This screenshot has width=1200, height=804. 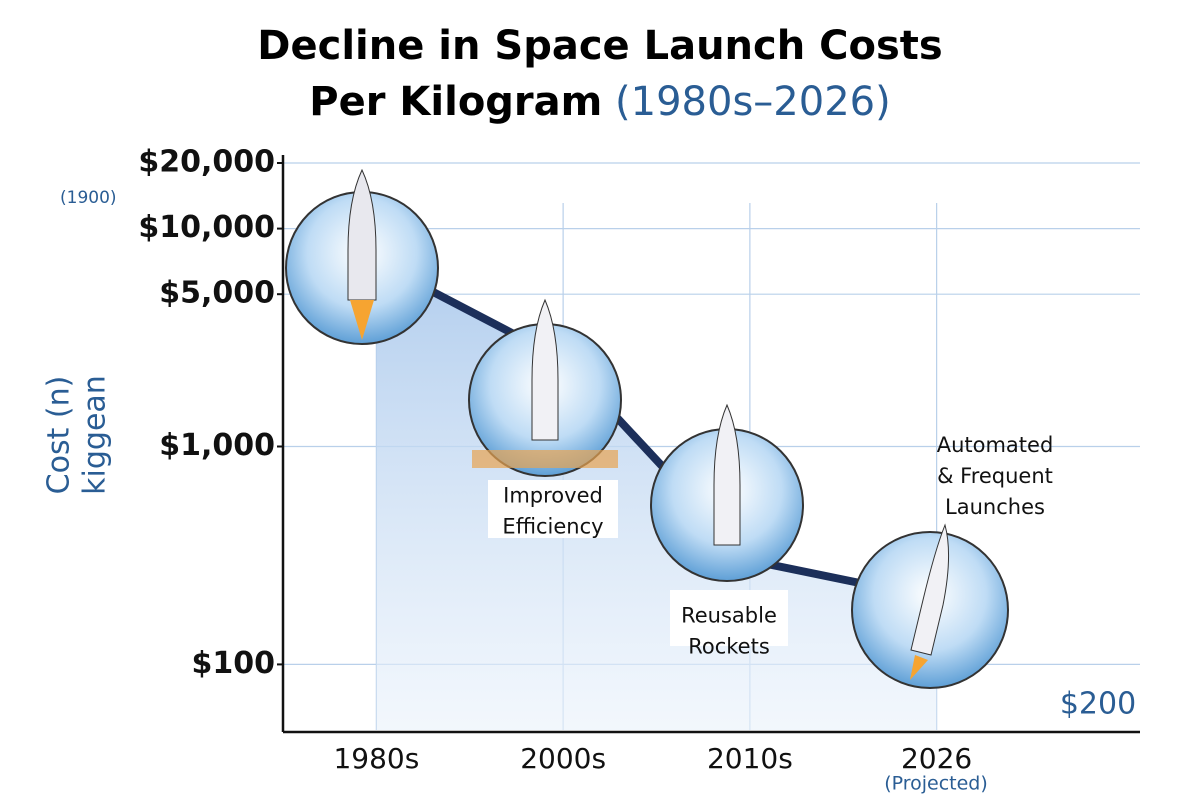 I want to click on annotation-line: Rockets, so click(x=729, y=647).